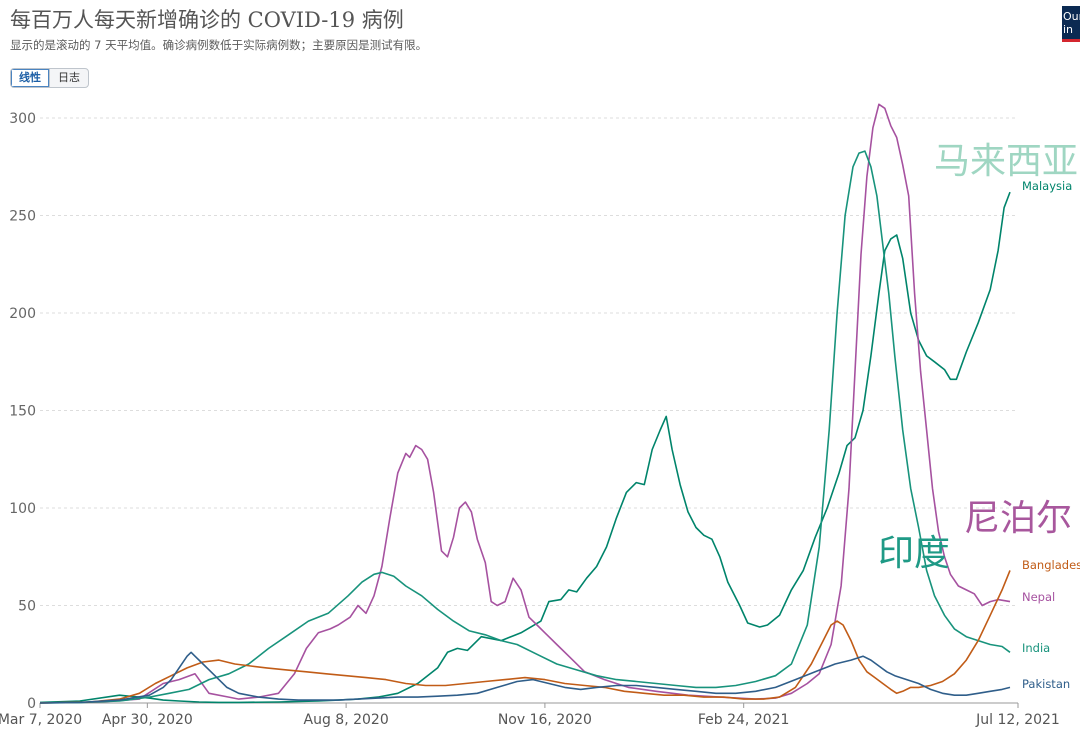 The height and width of the screenshot is (733, 1080). What do you see at coordinates (219, 45) in the screenshot?
I see `chart-subtitle: 显示的是滚动的 7 天平均值。确诊病例数低于实际病例数；主要原因是测试有限。` at bounding box center [219, 45].